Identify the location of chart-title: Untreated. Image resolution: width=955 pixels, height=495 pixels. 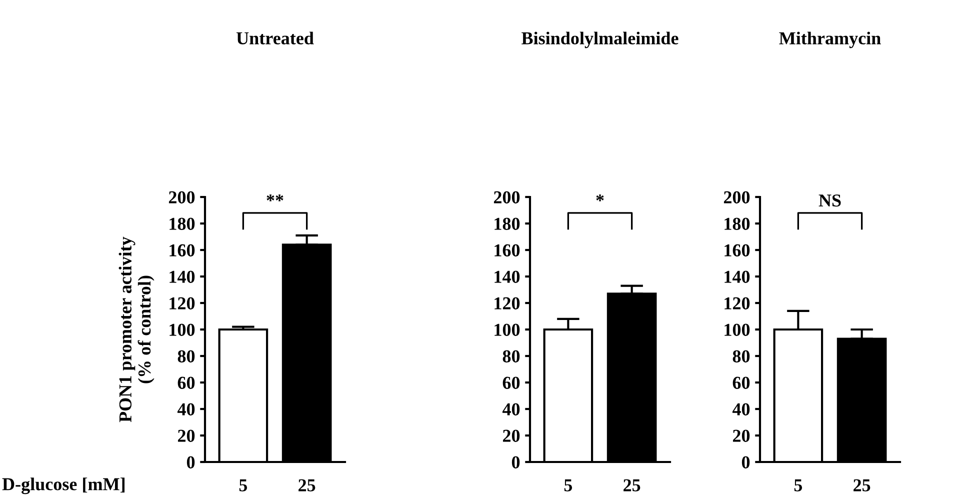
(275, 38).